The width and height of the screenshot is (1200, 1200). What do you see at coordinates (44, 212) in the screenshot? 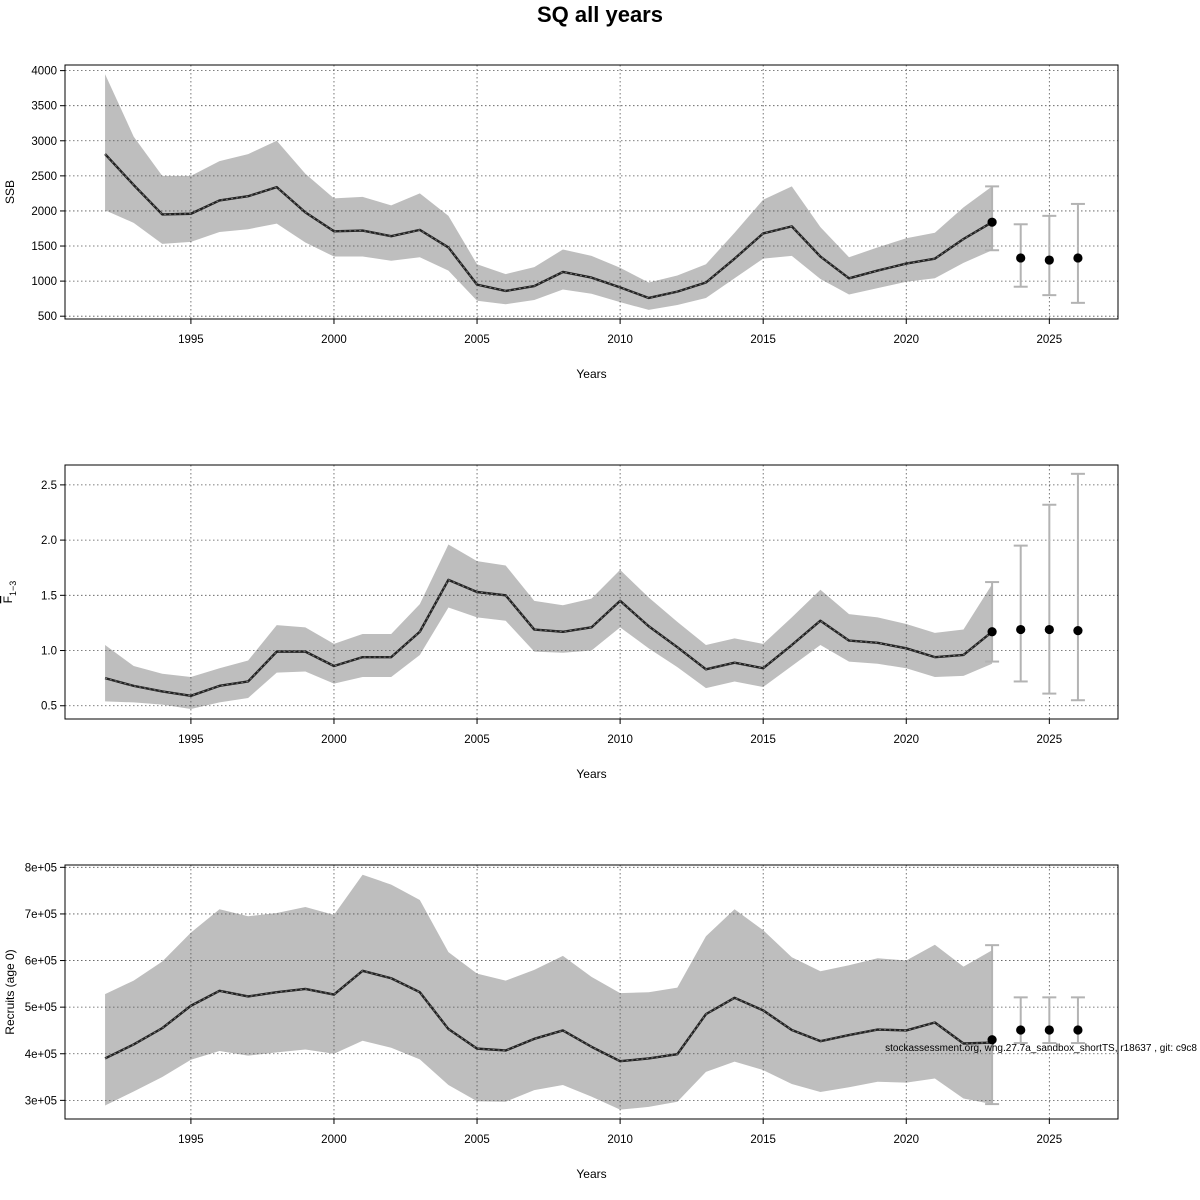
I see `ssb-y-tick-label: 2000` at bounding box center [44, 212].